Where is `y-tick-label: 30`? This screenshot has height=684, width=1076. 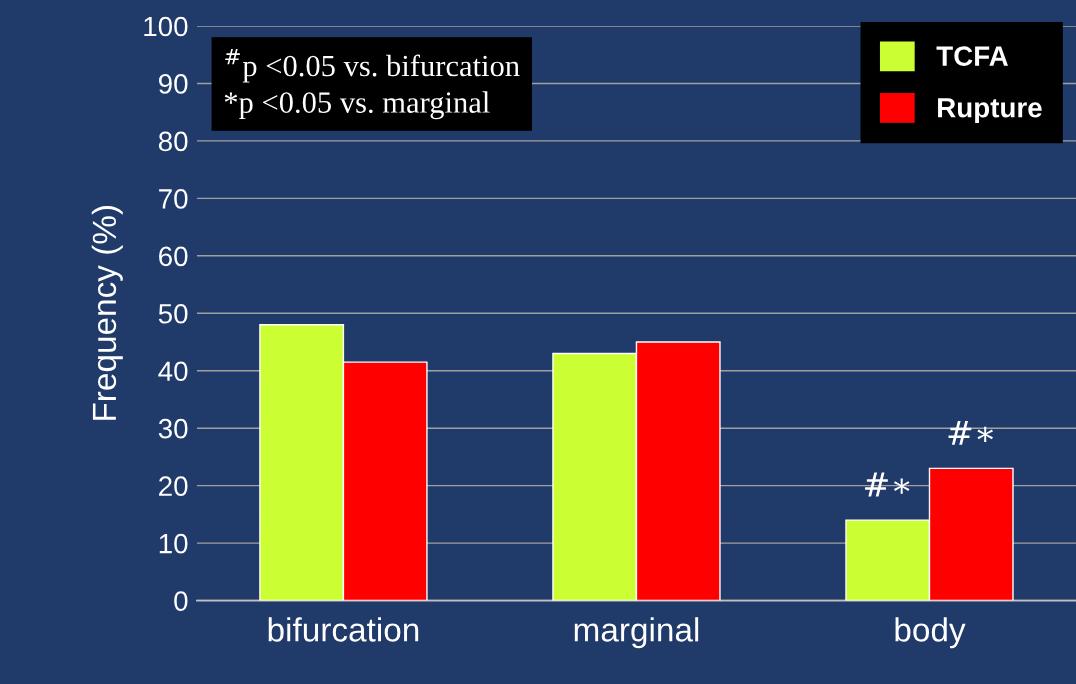 y-tick-label: 30 is located at coordinates (173, 428).